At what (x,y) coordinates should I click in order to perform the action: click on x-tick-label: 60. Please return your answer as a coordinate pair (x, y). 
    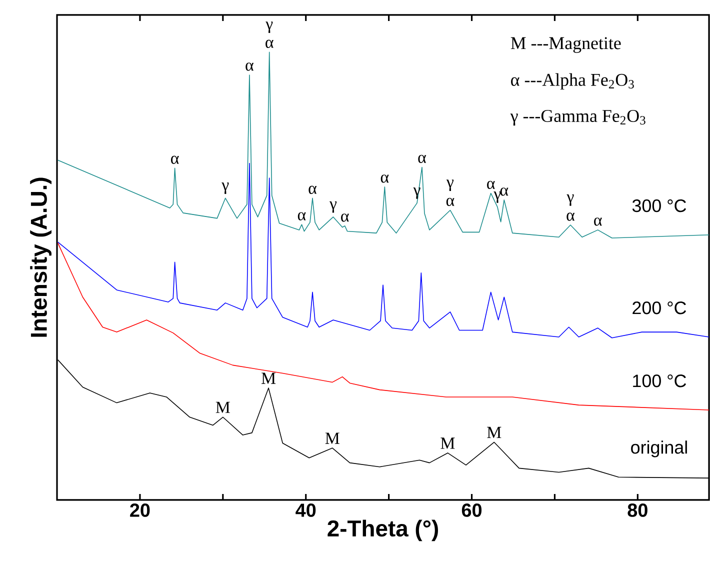
    Looking at the image, I should click on (472, 510).